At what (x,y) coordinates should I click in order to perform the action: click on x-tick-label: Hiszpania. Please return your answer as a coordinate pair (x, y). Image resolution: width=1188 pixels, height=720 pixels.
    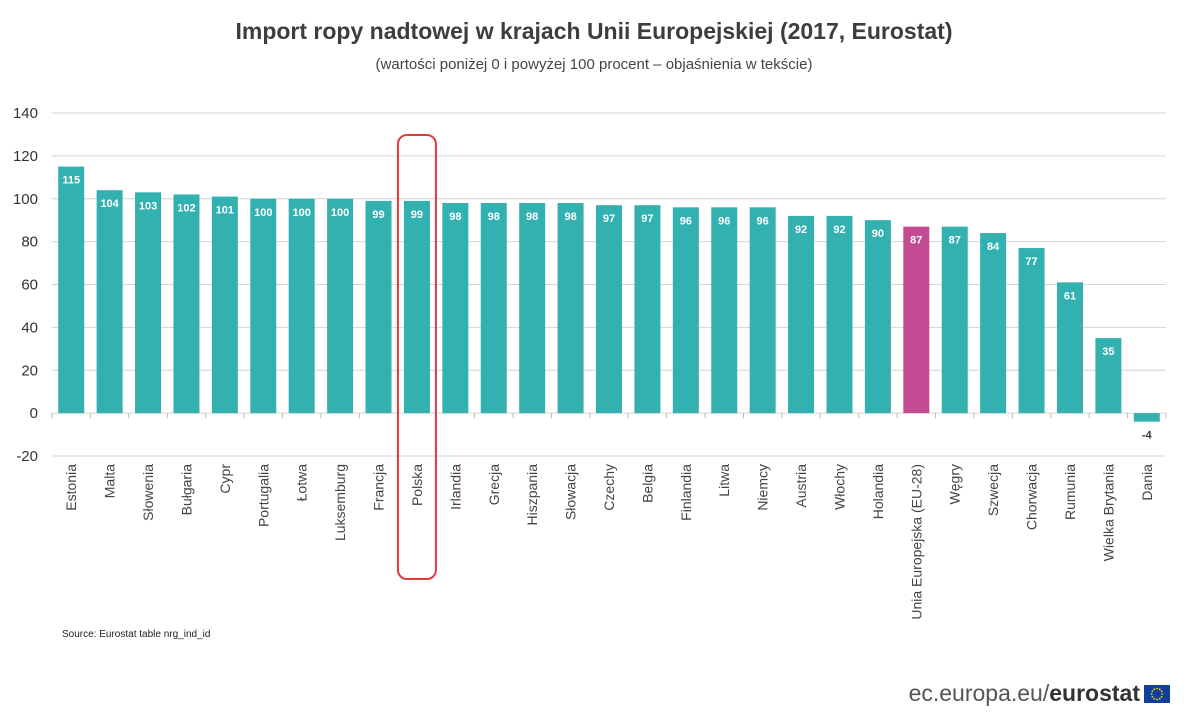
    Looking at the image, I should click on (532, 495).